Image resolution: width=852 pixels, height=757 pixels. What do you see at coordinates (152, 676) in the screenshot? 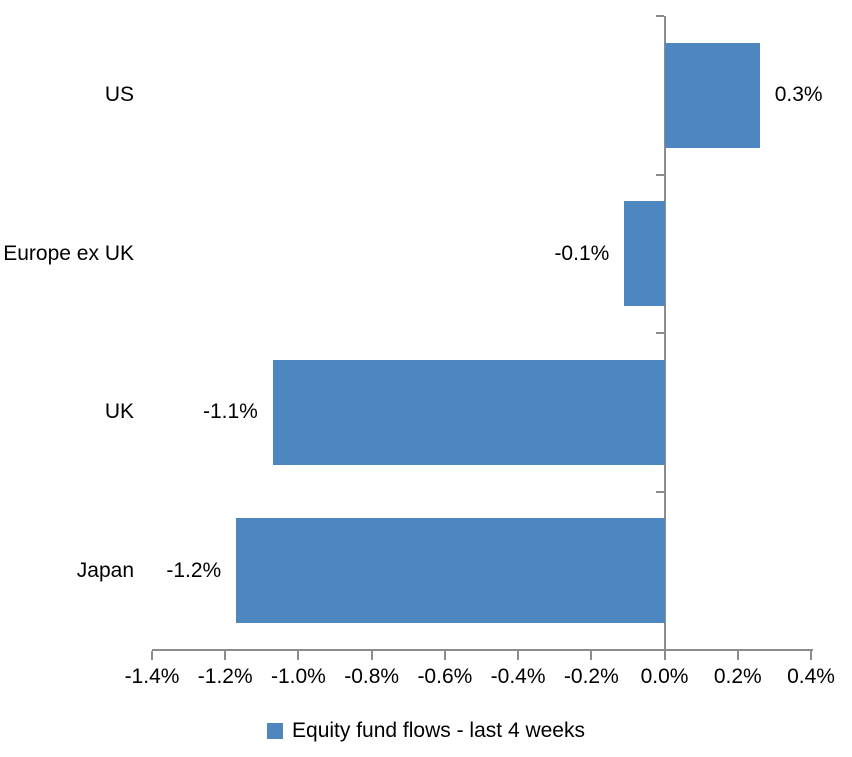
I see `x-axis-tick-label: -1.4%` at bounding box center [152, 676].